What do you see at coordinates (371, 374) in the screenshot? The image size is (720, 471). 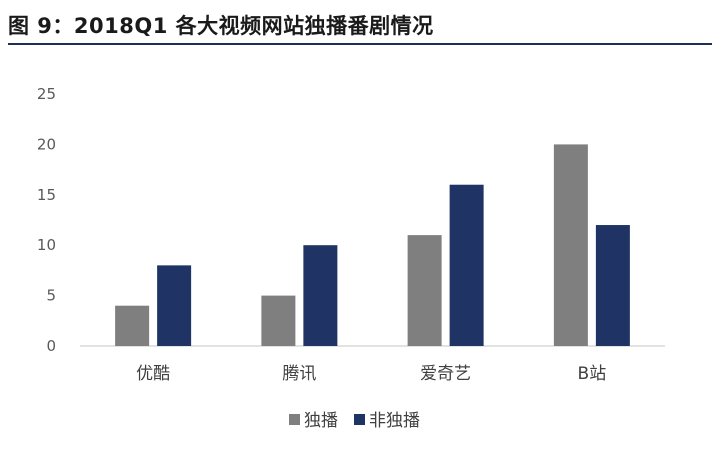 I see `x-axis-labels: 优酷 腾讯 爱奇艺 B站` at bounding box center [371, 374].